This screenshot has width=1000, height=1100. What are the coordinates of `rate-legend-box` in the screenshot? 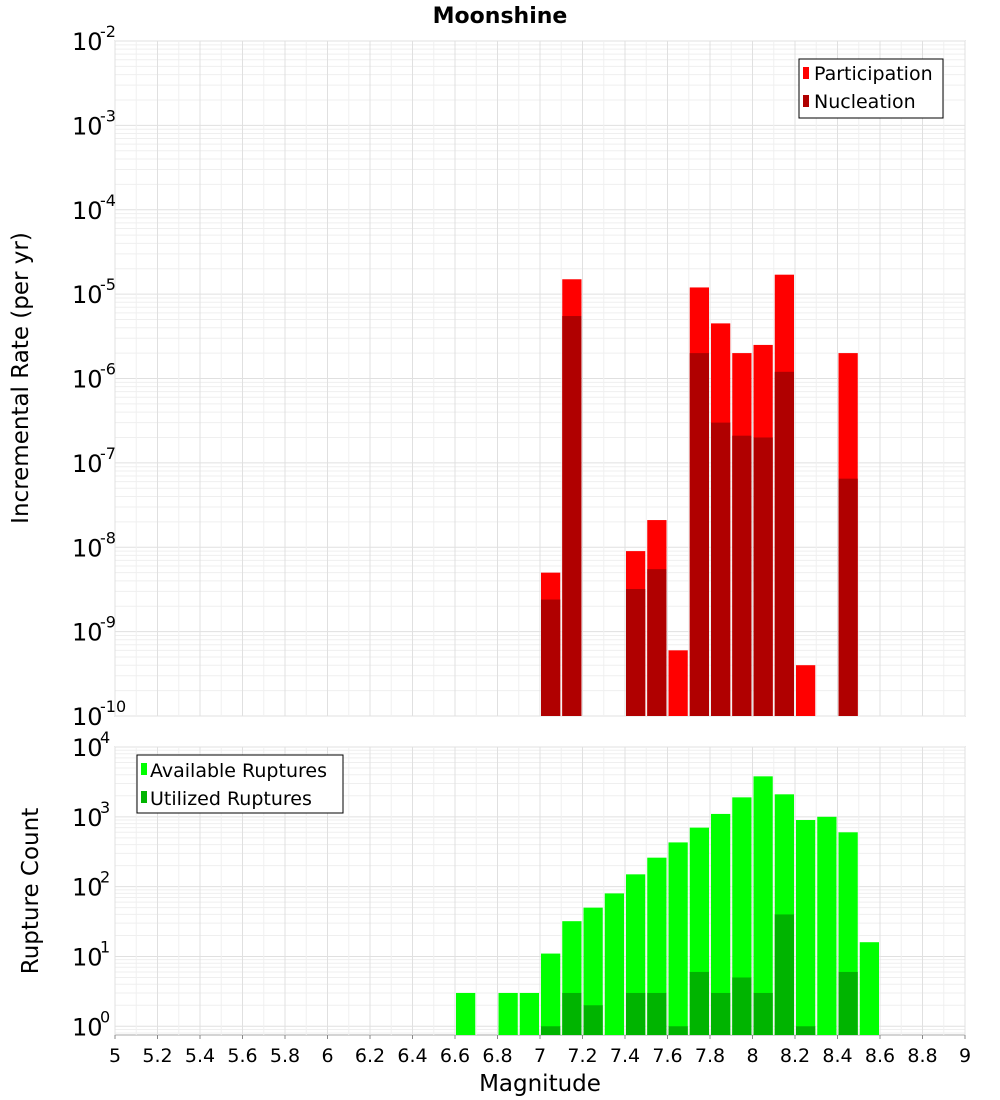 It's located at (871, 88).